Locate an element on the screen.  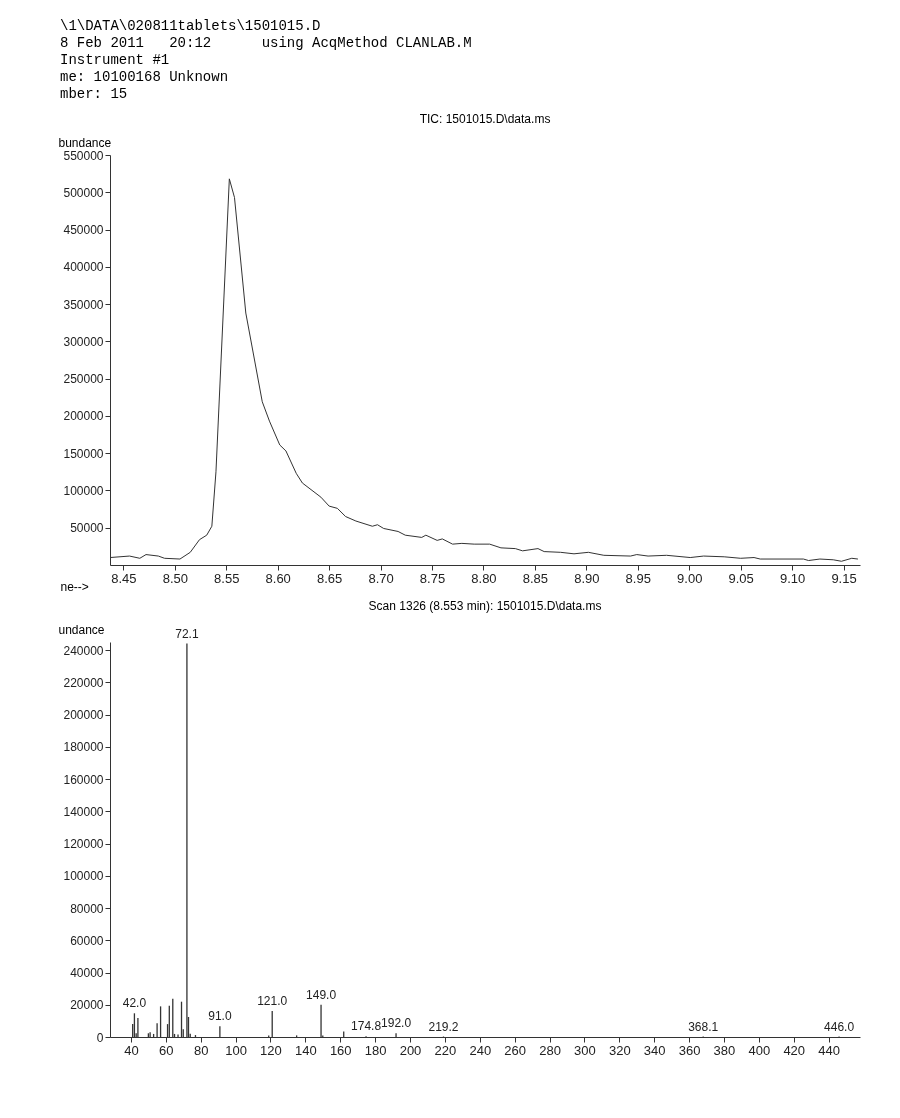
annotation: 192.0 is located at coordinates (396, 1023).